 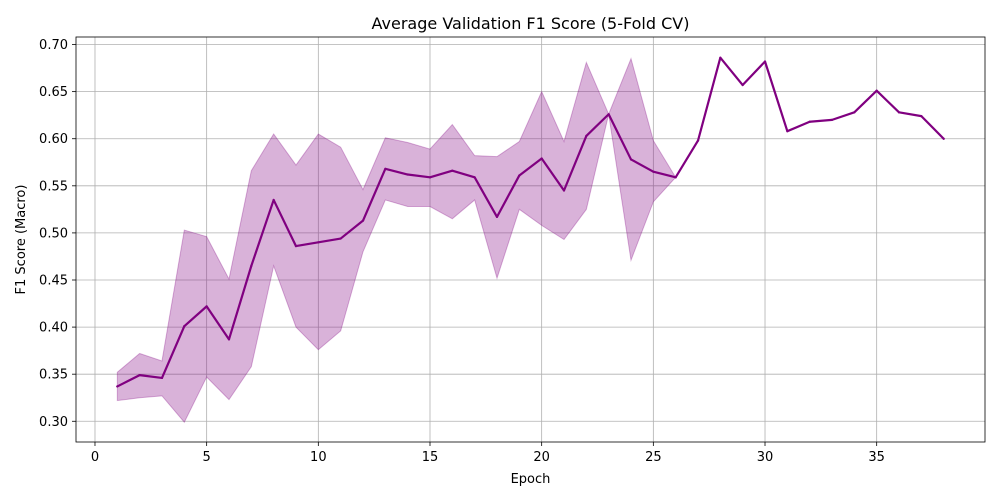 I want to click on y-tick-label: 0.55, so click(x=53, y=186).